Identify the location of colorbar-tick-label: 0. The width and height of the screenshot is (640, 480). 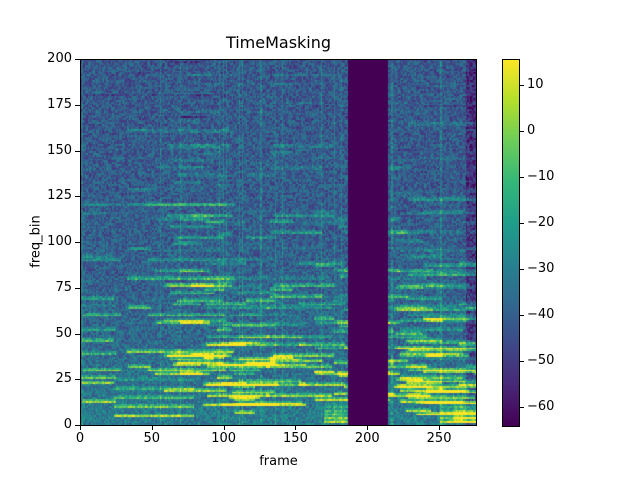
(531, 130).